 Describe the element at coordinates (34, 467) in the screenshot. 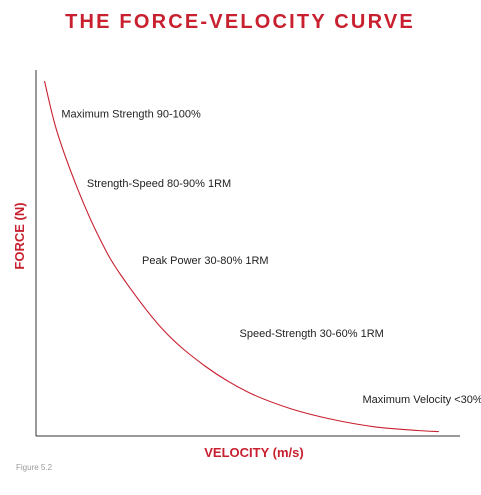

I see `figure-caption: Figure 5.2` at that location.